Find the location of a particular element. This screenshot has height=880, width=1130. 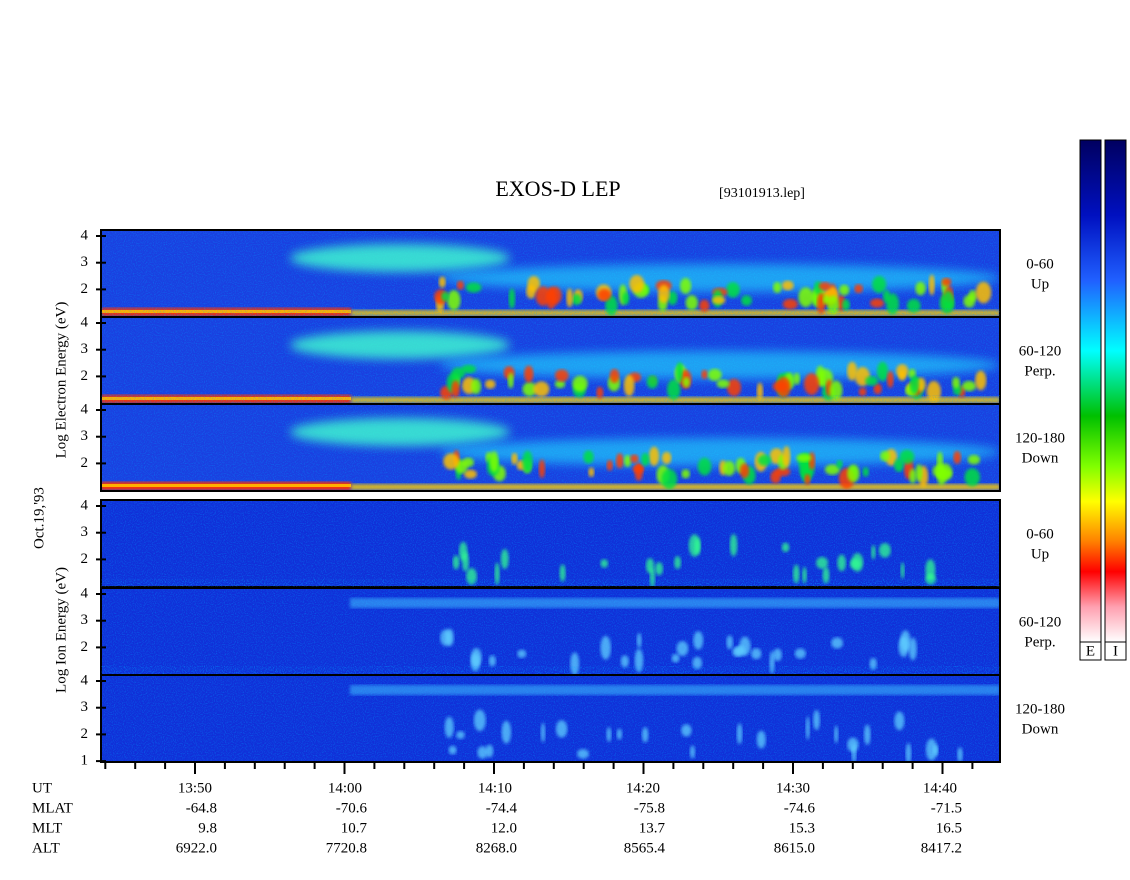

panel-noise is located at coordinates (550, 543).